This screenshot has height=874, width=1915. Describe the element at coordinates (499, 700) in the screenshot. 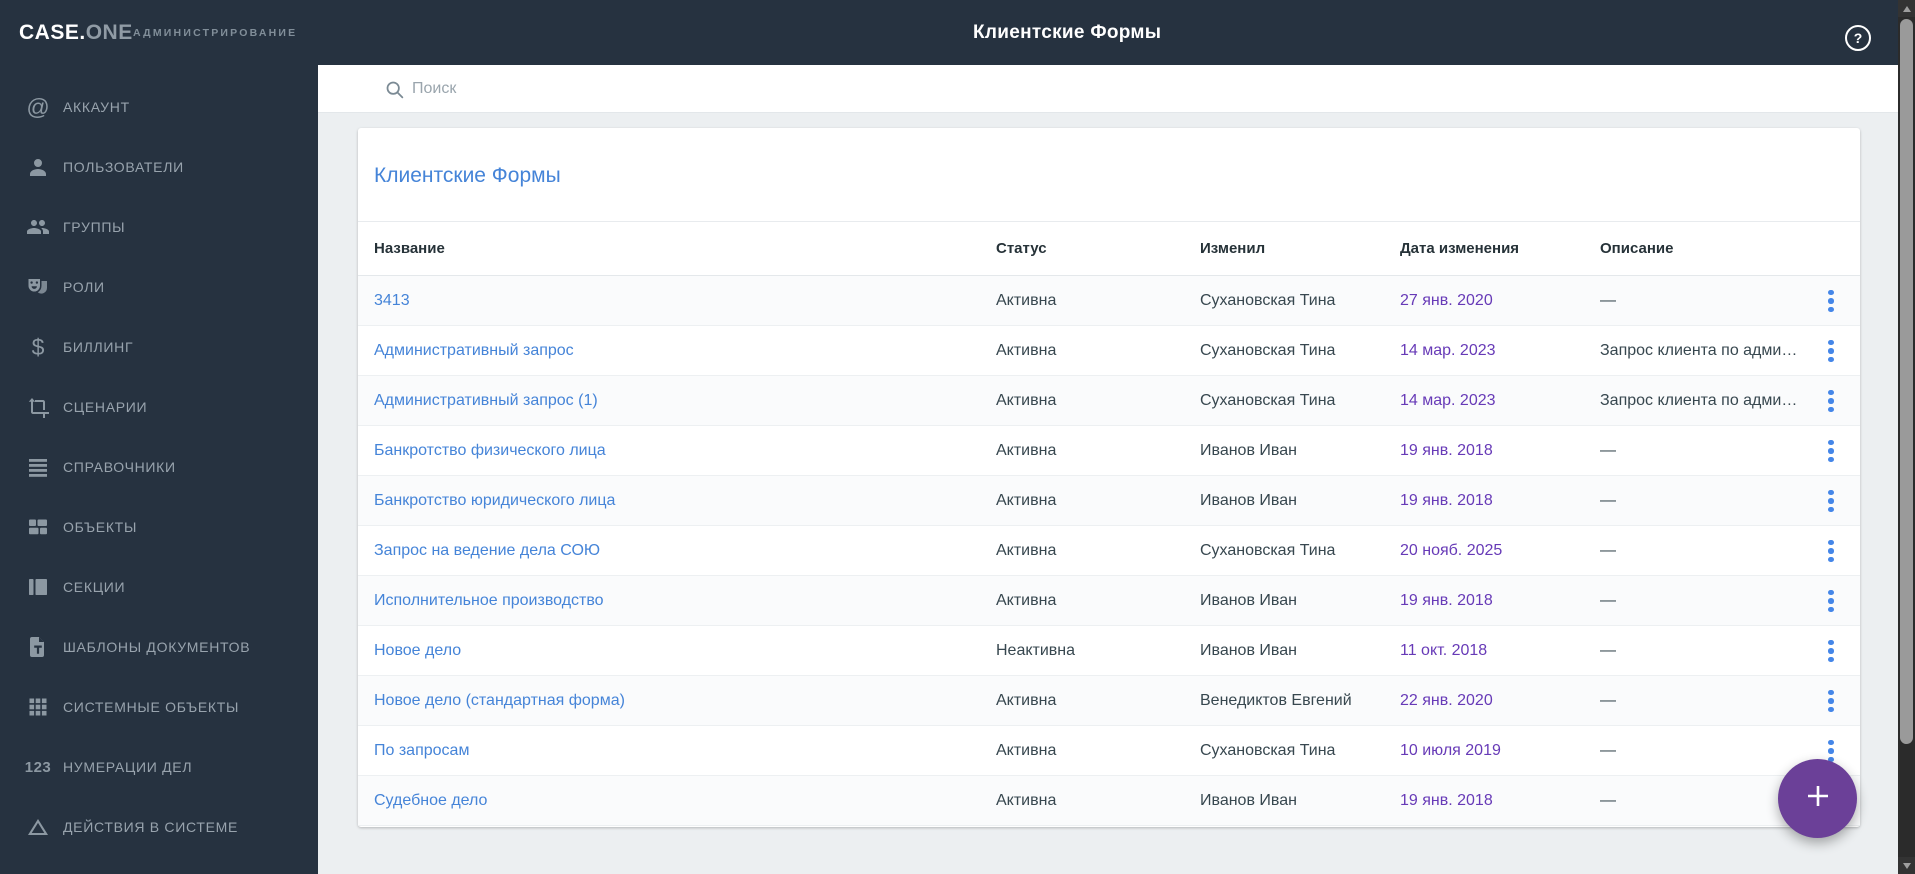

I see `form-name-link: Новое дело (стандартная форма)` at that location.